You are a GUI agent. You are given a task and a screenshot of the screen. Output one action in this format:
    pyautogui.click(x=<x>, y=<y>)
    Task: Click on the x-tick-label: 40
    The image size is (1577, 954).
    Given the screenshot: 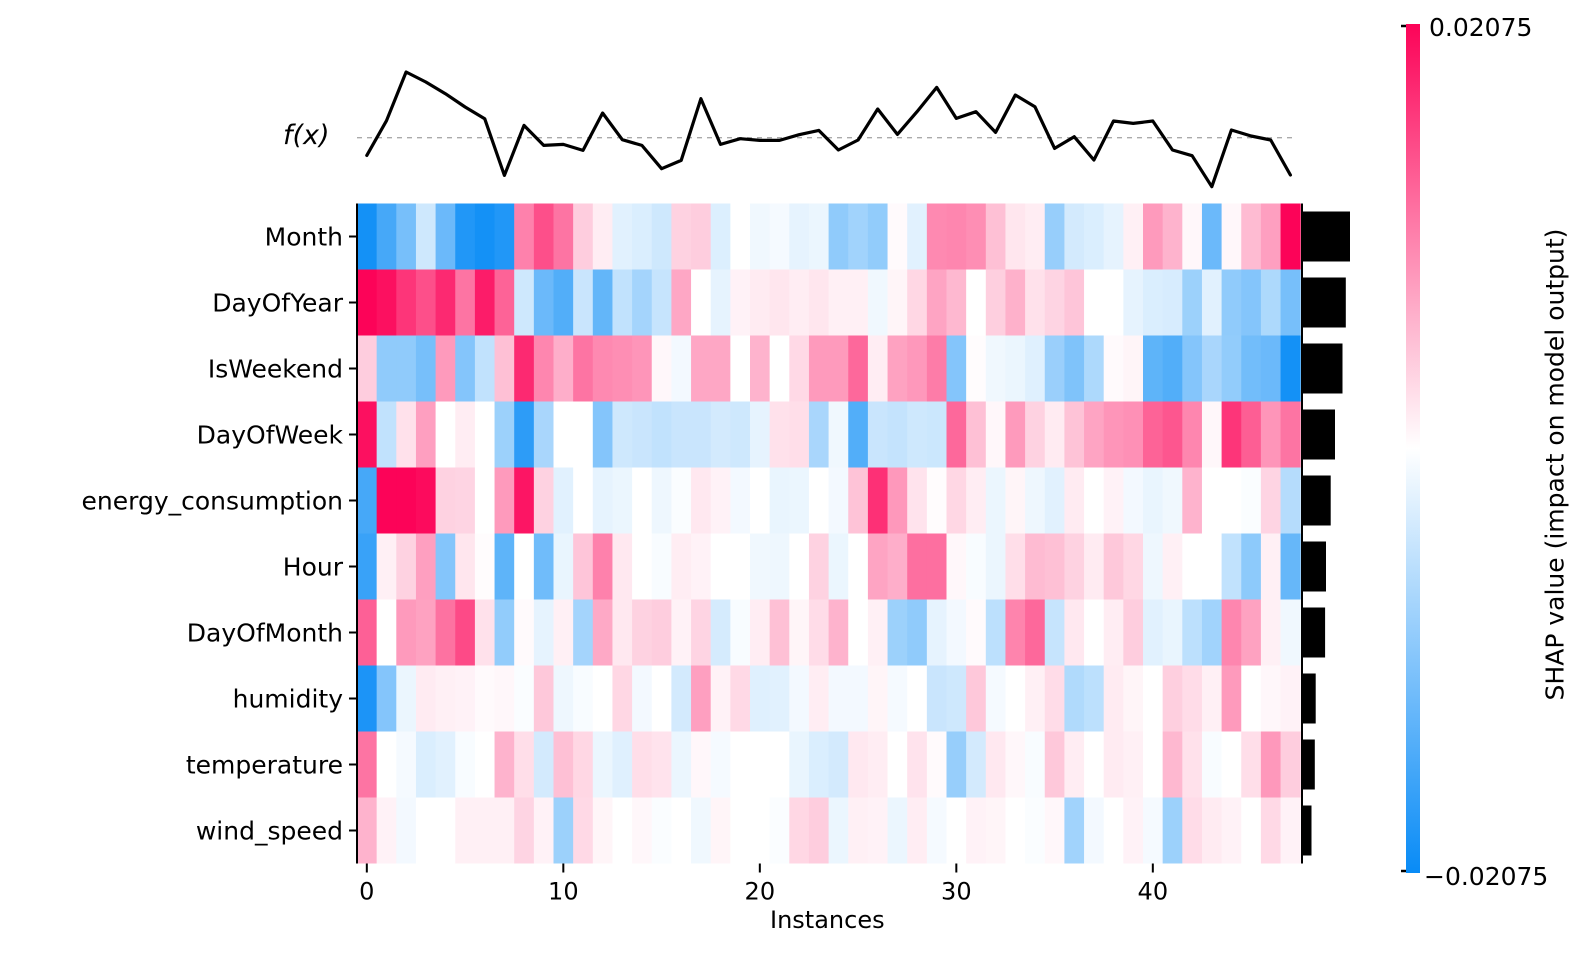 What is the action you would take?
    pyautogui.click(x=1153, y=892)
    